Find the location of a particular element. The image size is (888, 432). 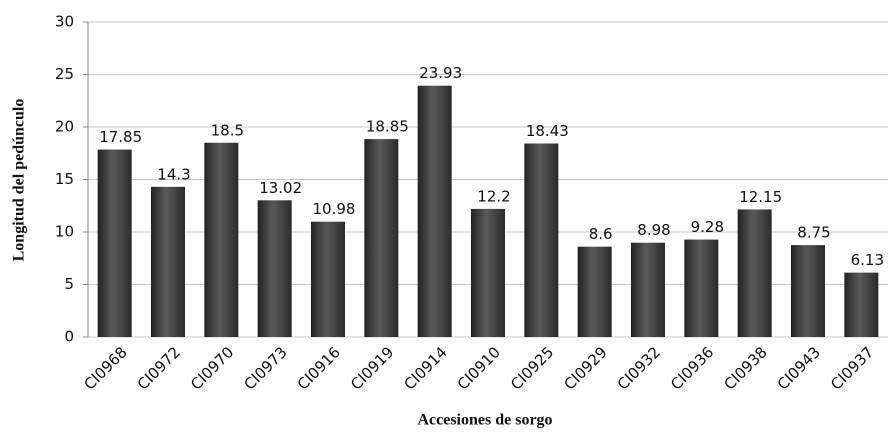

value-label: 17.85 is located at coordinates (120, 137).